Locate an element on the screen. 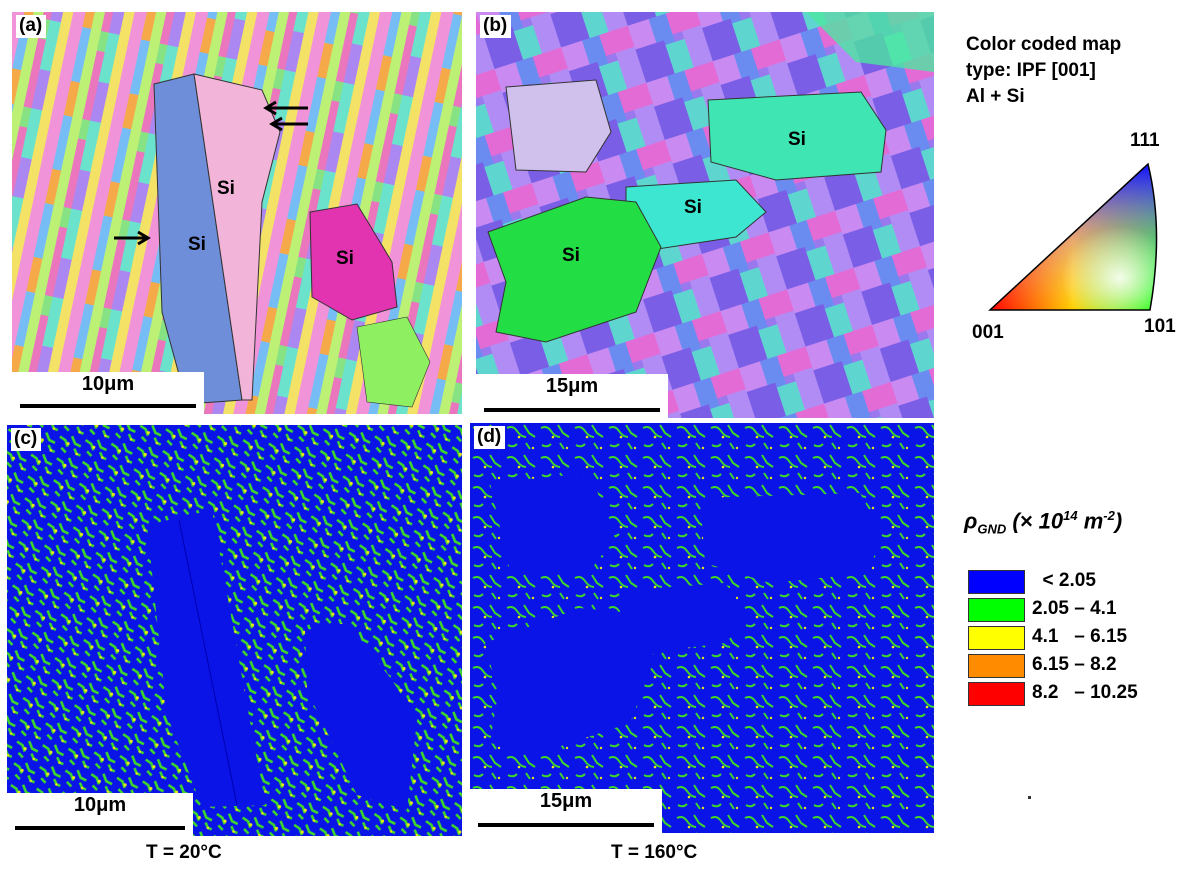 This screenshot has width=1189, height=869. gnd-range-label: < 2.05 is located at coordinates (1064, 580).